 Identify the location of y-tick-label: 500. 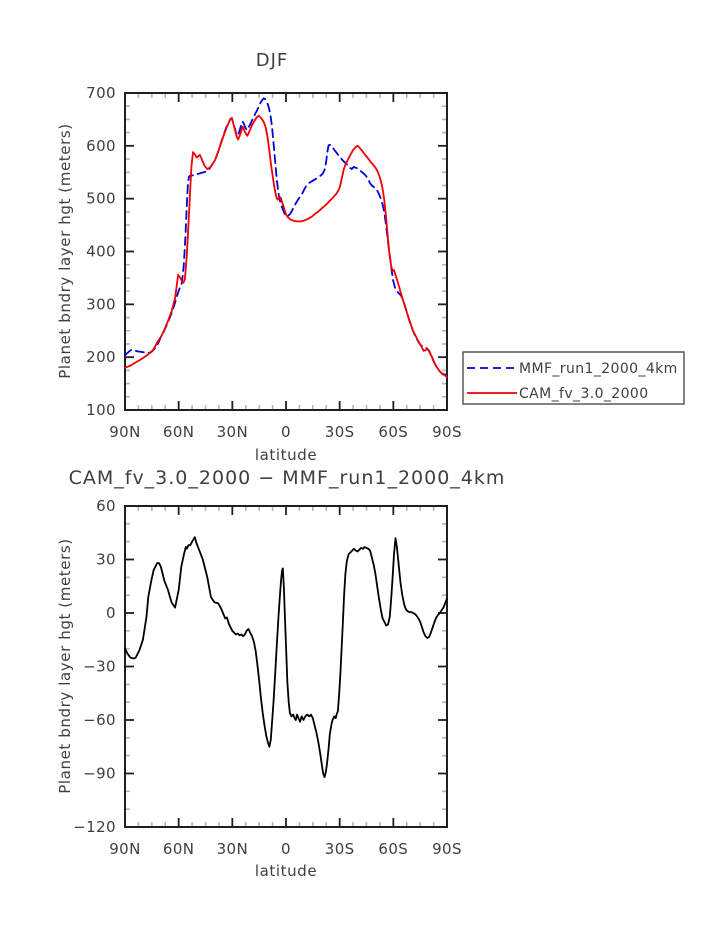
(101, 199).